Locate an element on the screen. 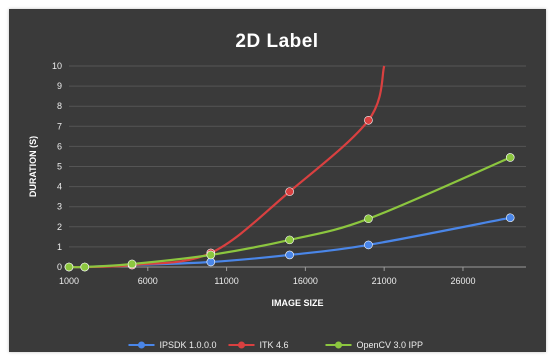 The image size is (555, 361). x-tick-label: 21000 is located at coordinates (384, 281).